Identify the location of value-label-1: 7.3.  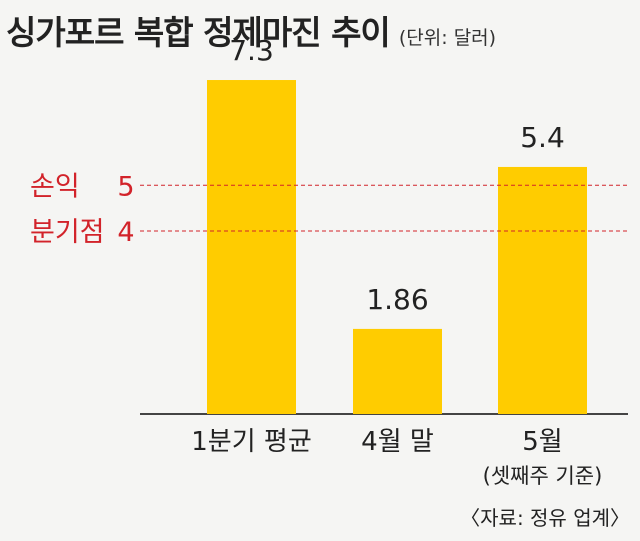
(251, 50).